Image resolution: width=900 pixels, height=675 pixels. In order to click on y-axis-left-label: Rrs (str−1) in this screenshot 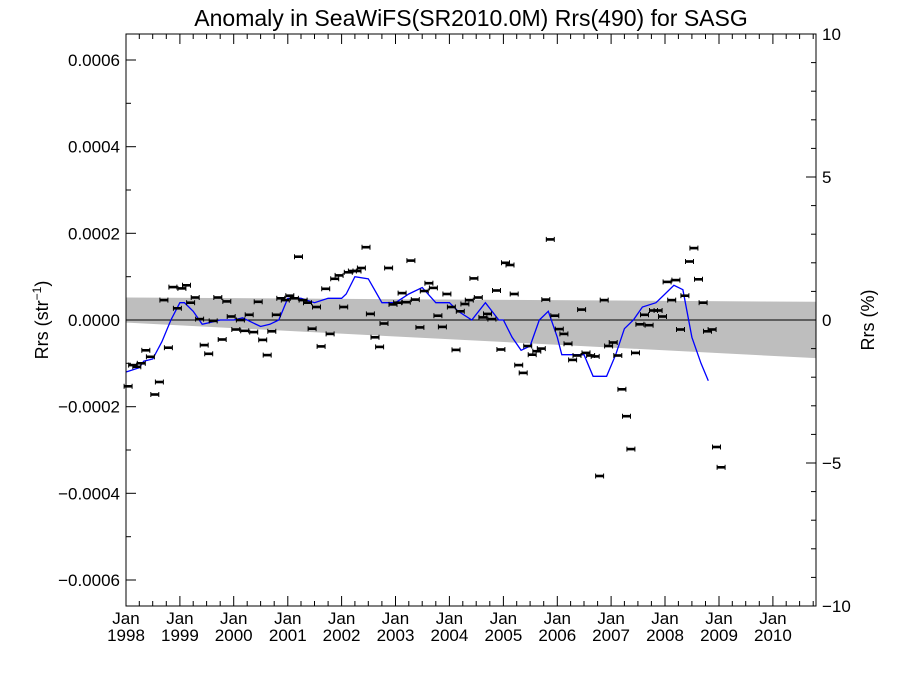, I will do `click(41, 320)`.